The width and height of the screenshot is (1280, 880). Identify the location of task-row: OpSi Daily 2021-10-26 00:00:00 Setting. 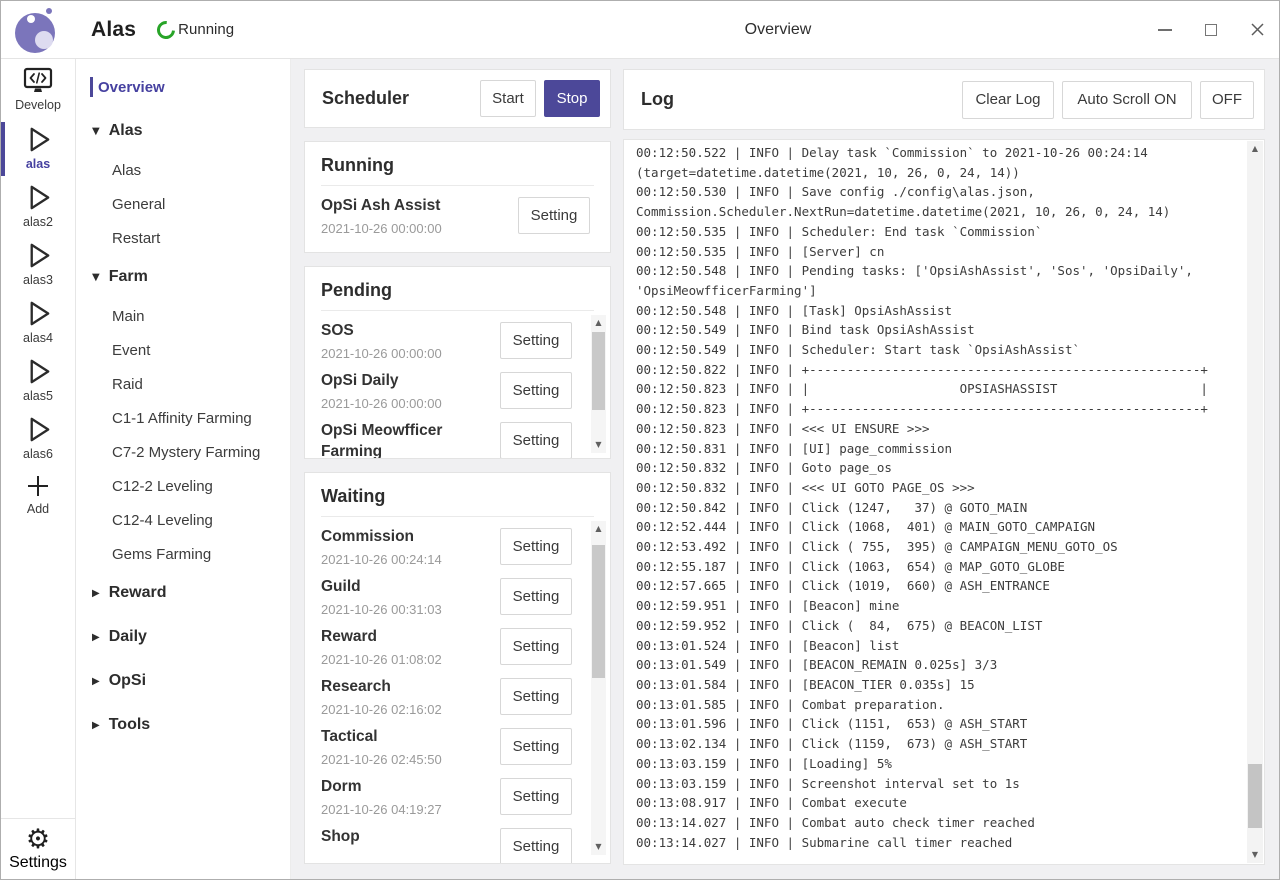
(457, 393).